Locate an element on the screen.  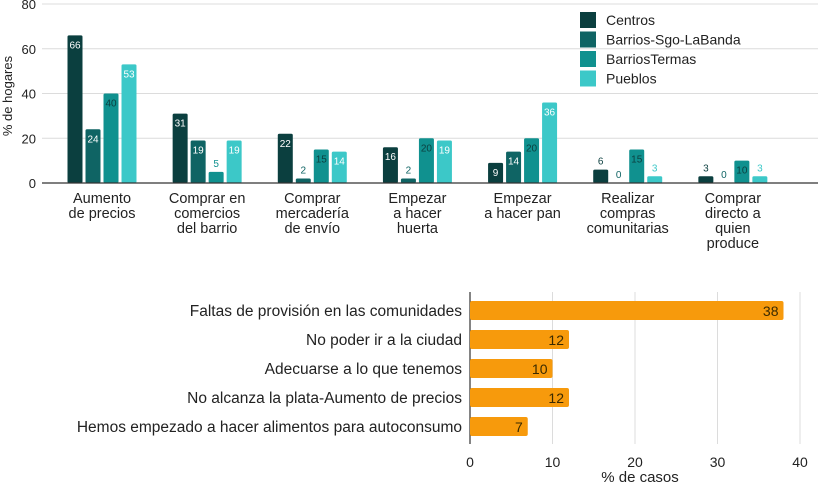
y-tick-labels: 0 20 40 60 80 is located at coordinates (29, 95).